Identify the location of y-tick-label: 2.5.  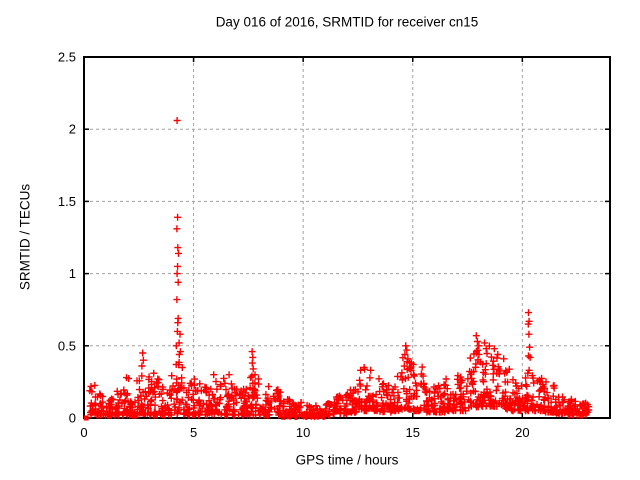
(67, 57).